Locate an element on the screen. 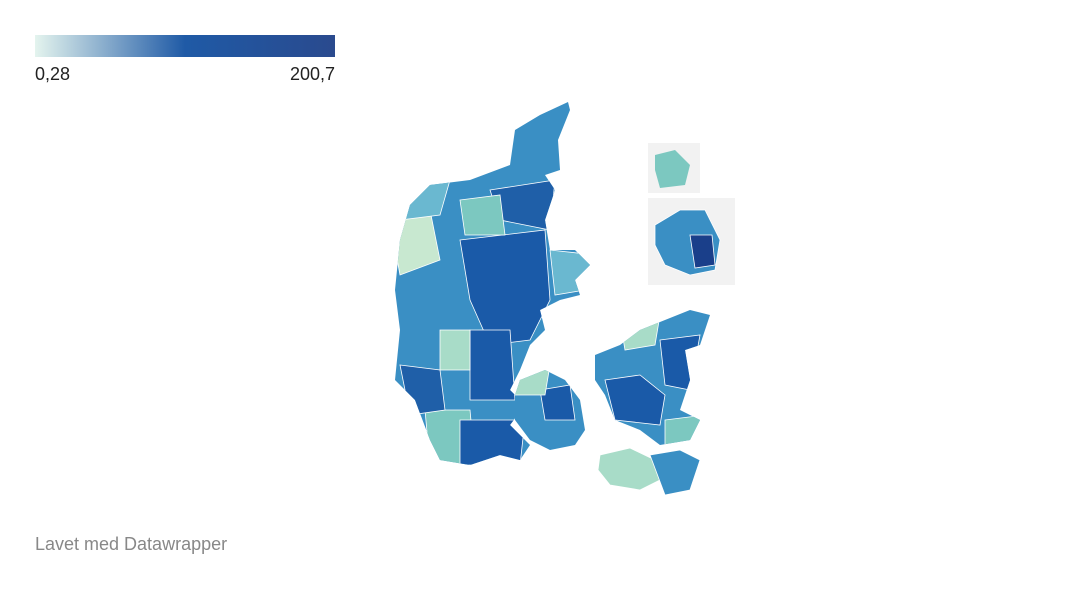  jutland is located at coordinates (492, 283).